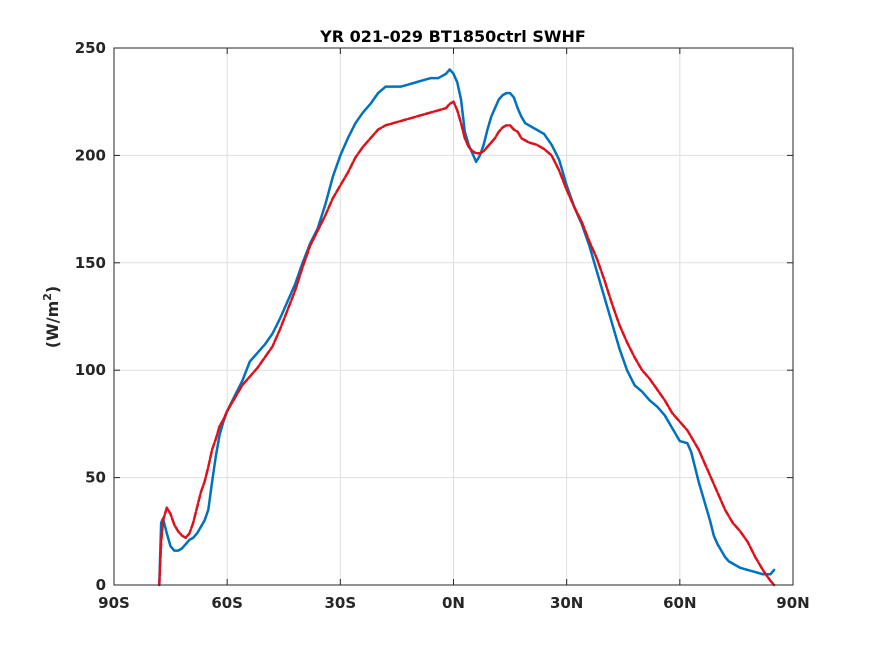  Describe the element at coordinates (452, 36) in the screenshot. I see `chart-title: YR 021-029 BT1850ctrl SWHF` at that location.